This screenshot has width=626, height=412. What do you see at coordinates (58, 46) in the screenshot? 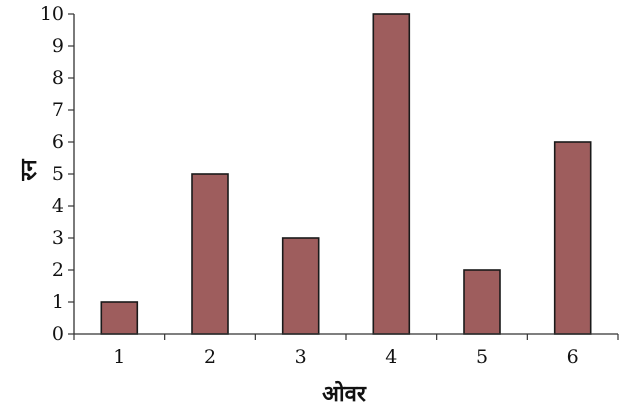
I see `y-tick-label: 9` at bounding box center [58, 46].